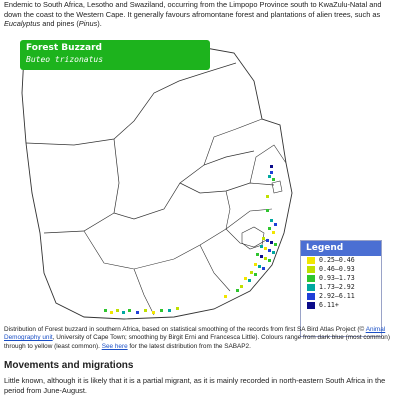 This screenshot has width=400, height=400. What do you see at coordinates (64, 48) in the screenshot?
I see `species-common-name: Forest Buzzard` at bounding box center [64, 48].